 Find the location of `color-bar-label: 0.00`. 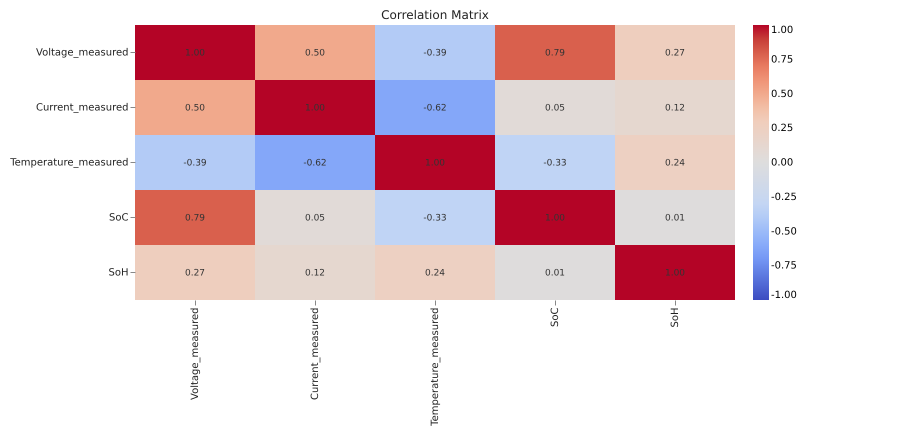

color-bar-label: 0.00 is located at coordinates (782, 163).